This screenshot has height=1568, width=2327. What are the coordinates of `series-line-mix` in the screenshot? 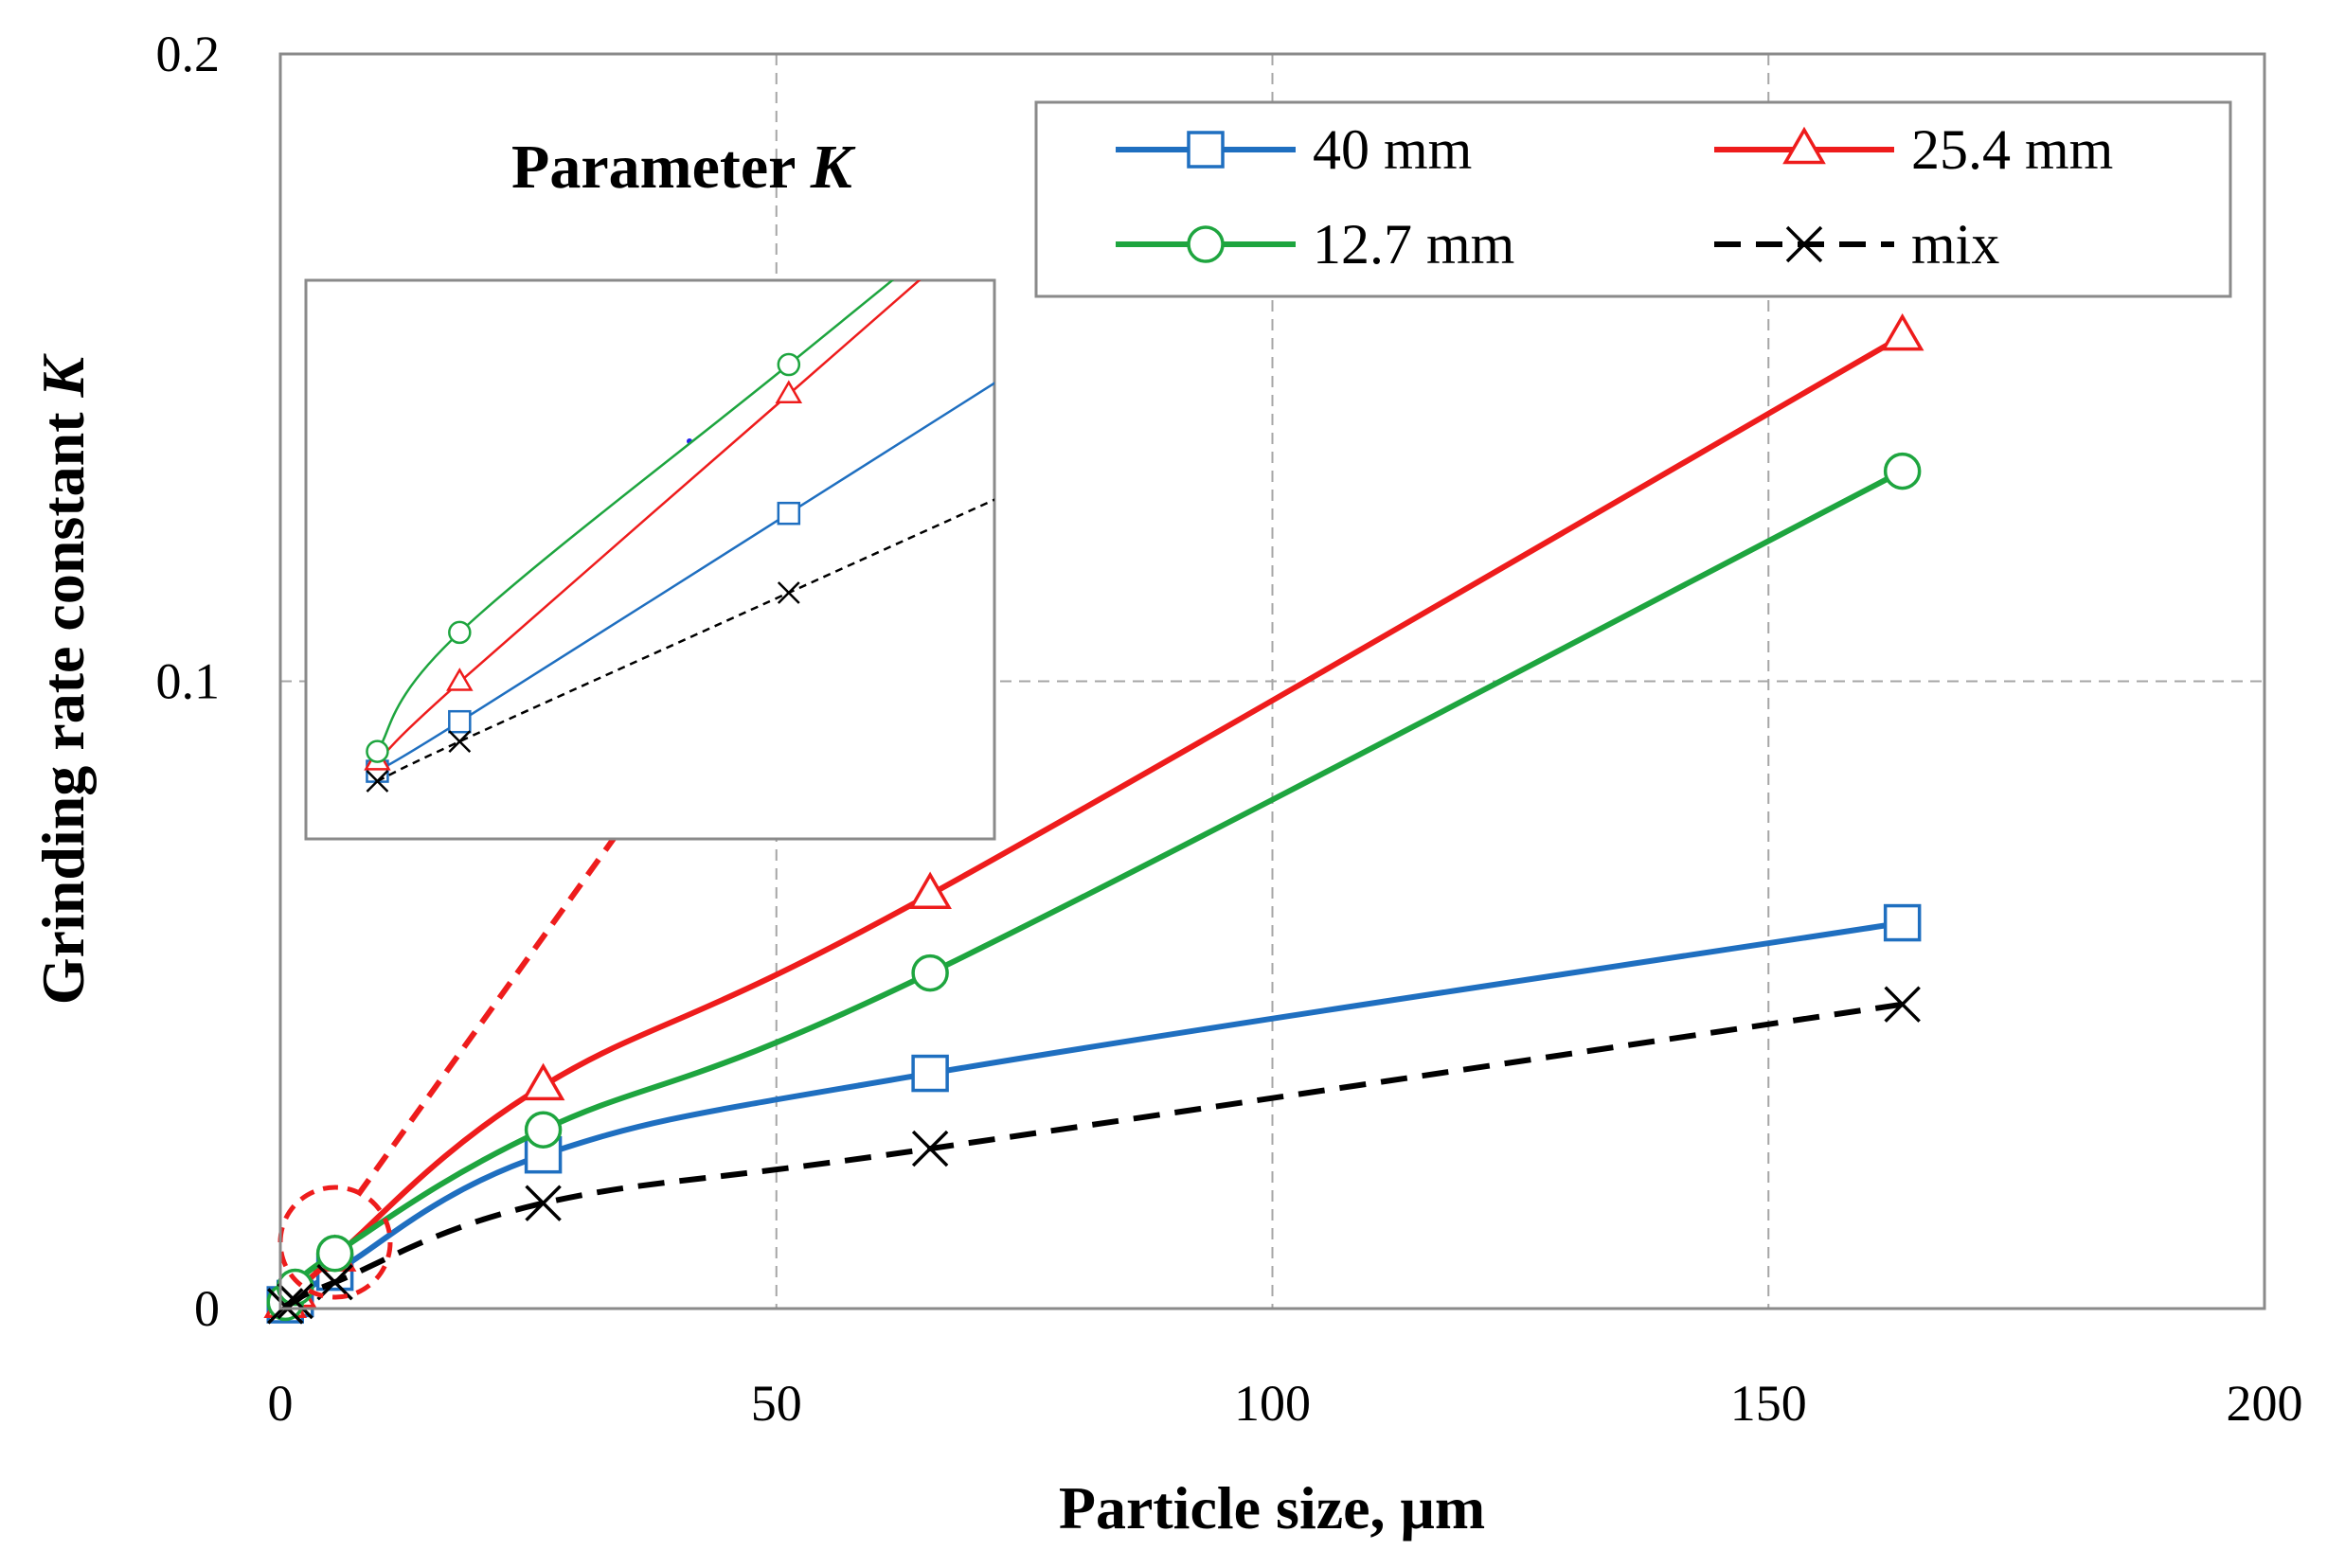 It's located at (1093, 1155).